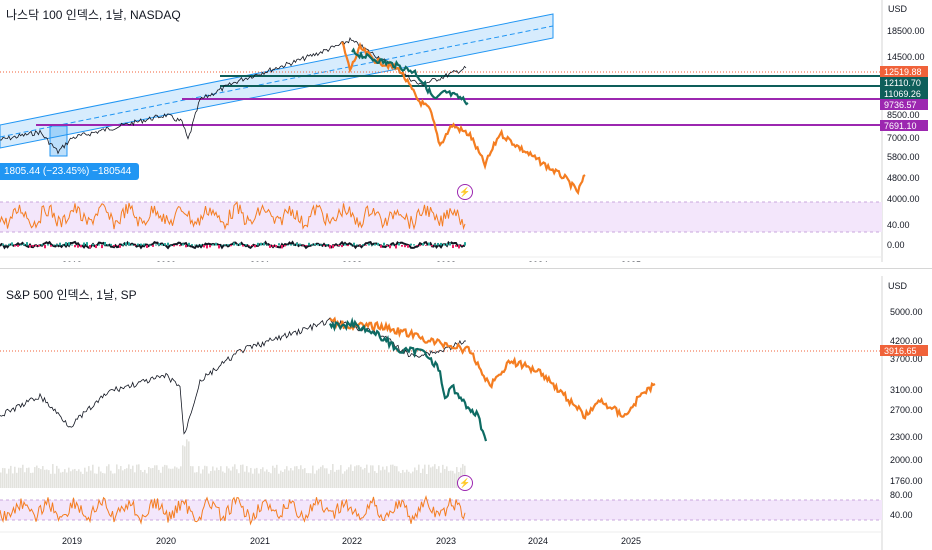  Describe the element at coordinates (492, 368) in the screenshot. I see `sp500-projection-series` at that location.